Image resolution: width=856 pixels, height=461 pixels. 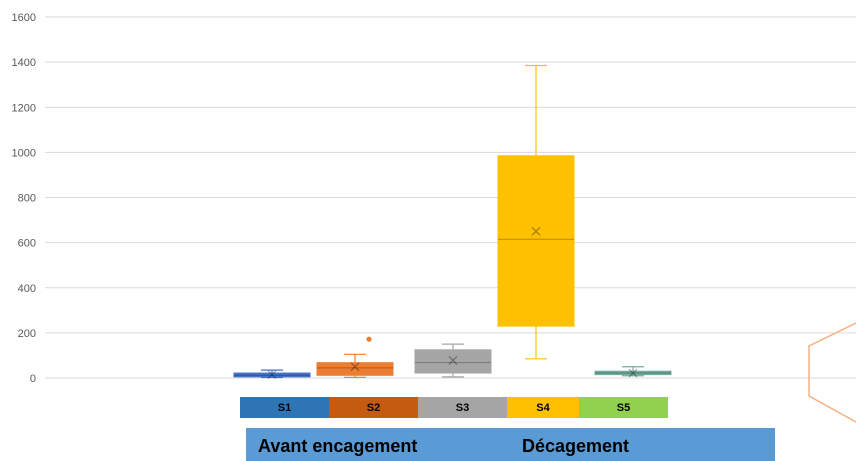 What do you see at coordinates (543, 407) in the screenshot?
I see `legend-s4: S4` at bounding box center [543, 407].